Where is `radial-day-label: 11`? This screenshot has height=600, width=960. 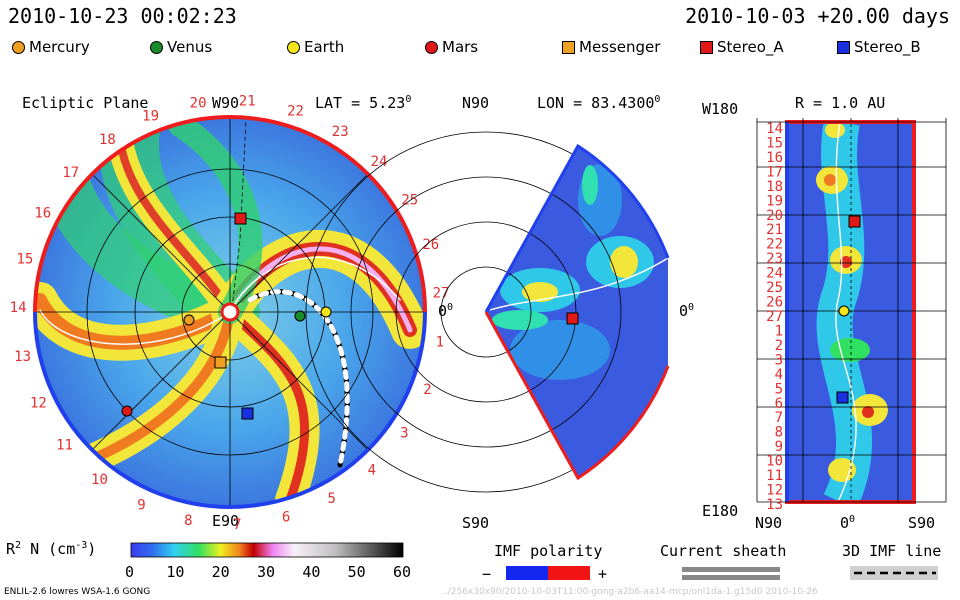
radial-day-label: 11 is located at coordinates (774, 476).